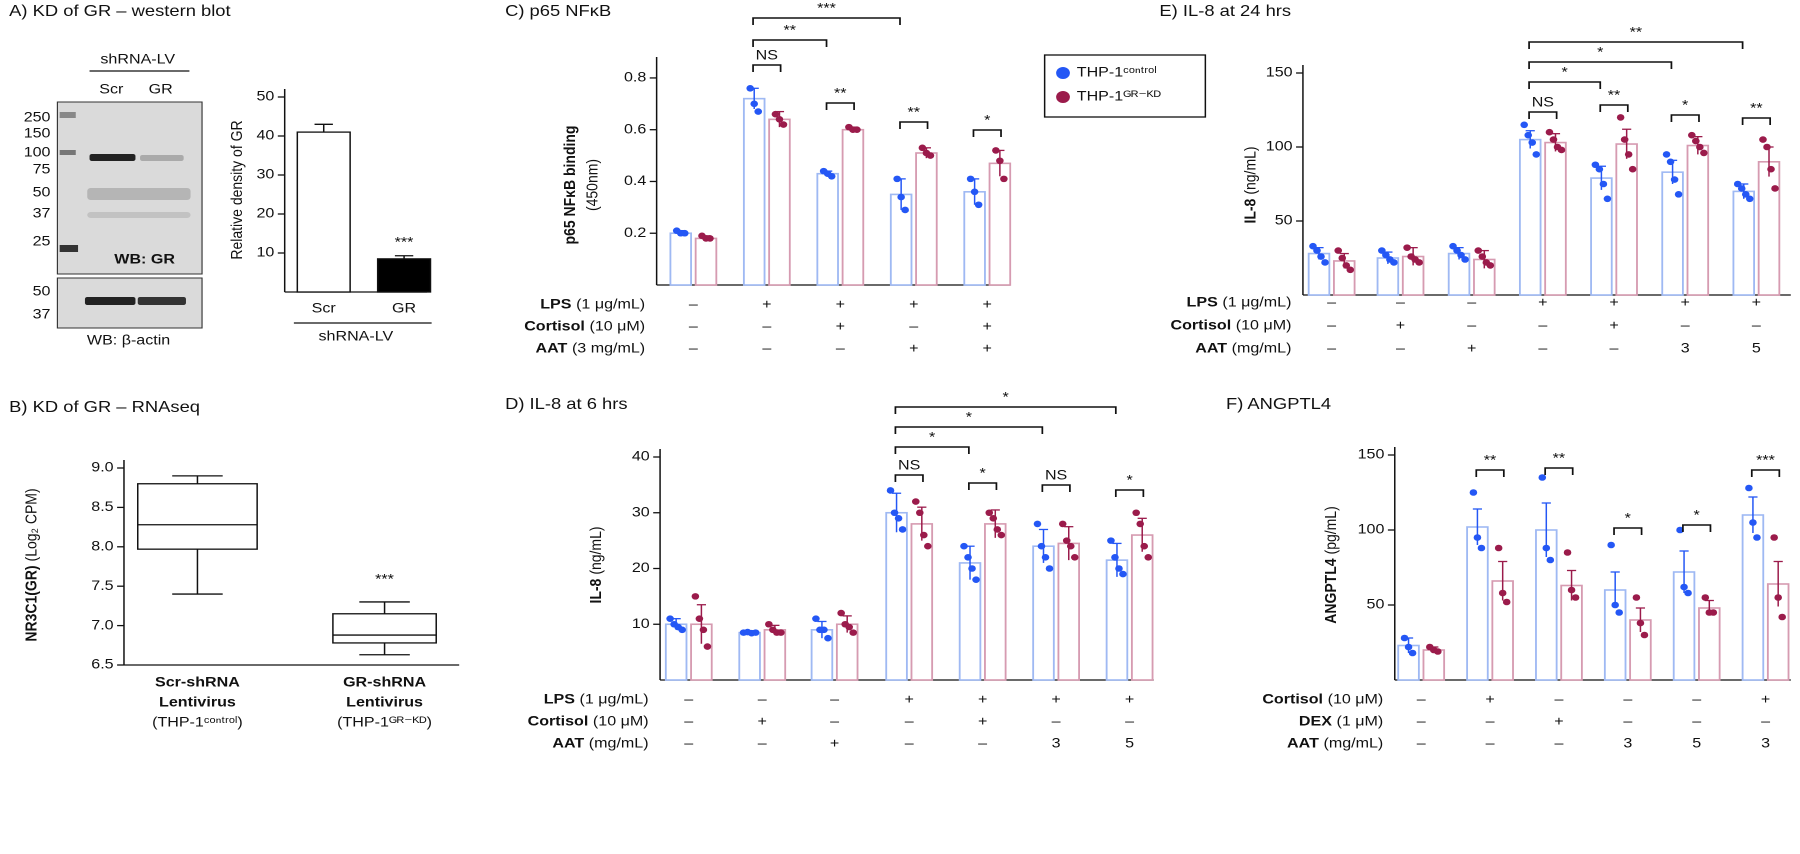  Describe the element at coordinates (1256, 303) in the screenshot. I see `condition-label-part: (1 μg/mL)` at that location.